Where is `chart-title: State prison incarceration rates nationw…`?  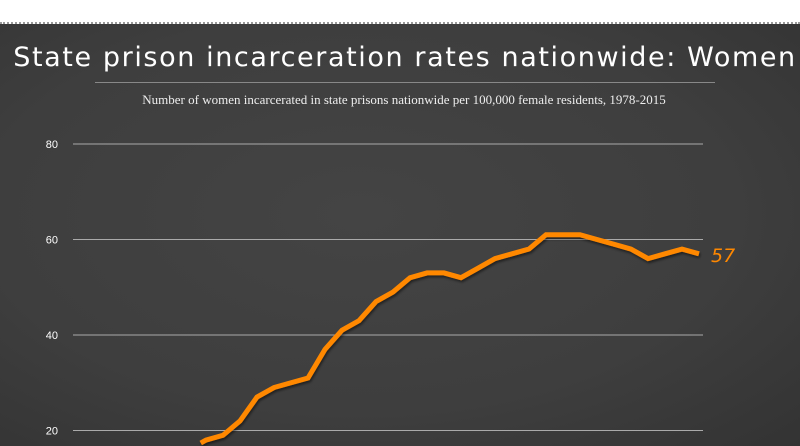
chart-title: State prison incarceration rates nationw… is located at coordinates (405, 57).